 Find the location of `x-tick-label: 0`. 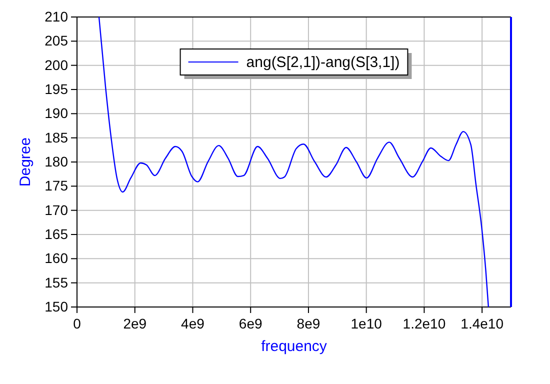

x-tick-label: 0 is located at coordinates (77, 324).